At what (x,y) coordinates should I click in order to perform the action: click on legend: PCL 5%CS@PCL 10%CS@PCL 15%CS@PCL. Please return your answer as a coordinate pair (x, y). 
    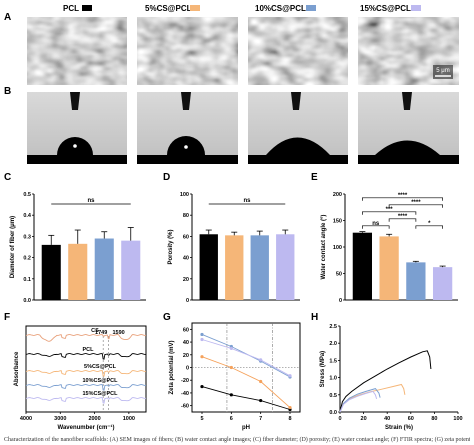
    Looking at the image, I should click on (242, 8).